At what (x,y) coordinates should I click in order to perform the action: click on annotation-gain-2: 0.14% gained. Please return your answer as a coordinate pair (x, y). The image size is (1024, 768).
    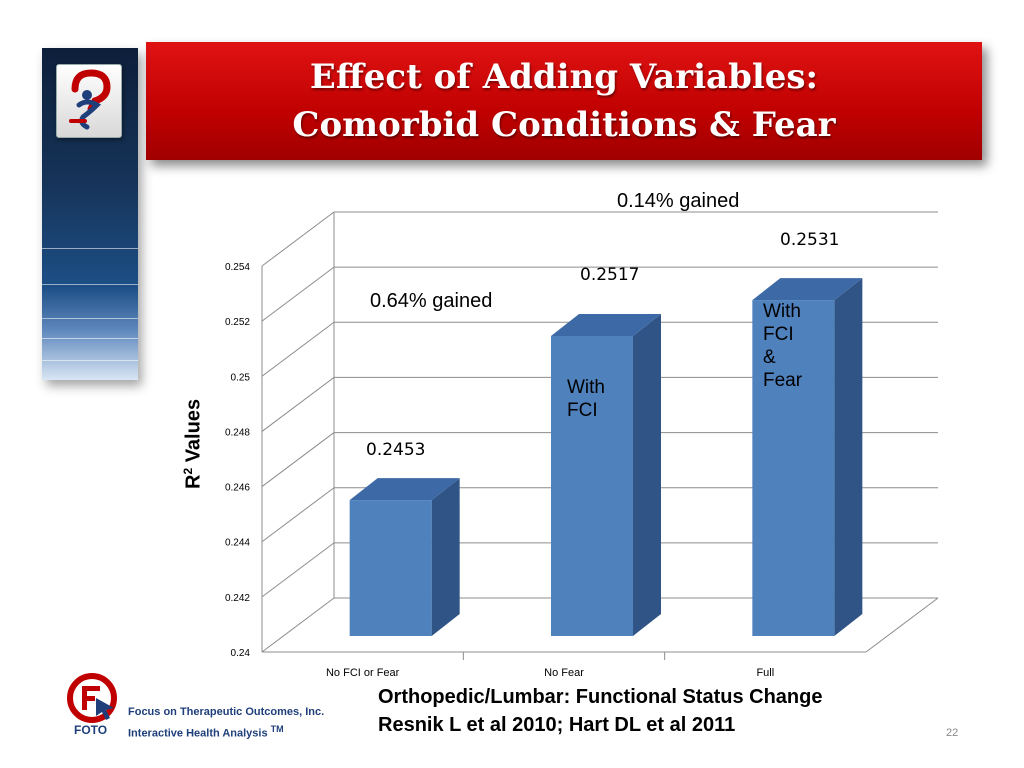
    Looking at the image, I should click on (678, 201).